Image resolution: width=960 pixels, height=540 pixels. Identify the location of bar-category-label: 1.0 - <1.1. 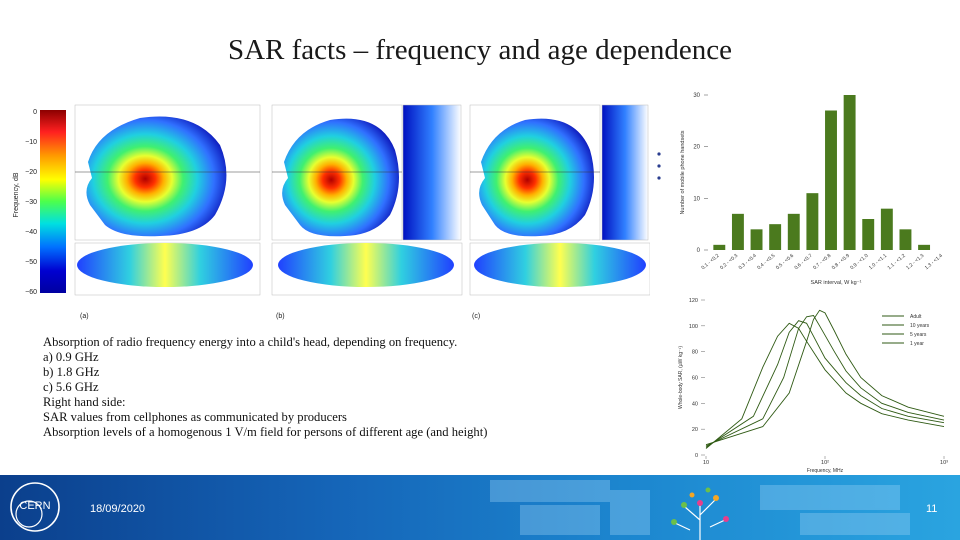
(878, 262).